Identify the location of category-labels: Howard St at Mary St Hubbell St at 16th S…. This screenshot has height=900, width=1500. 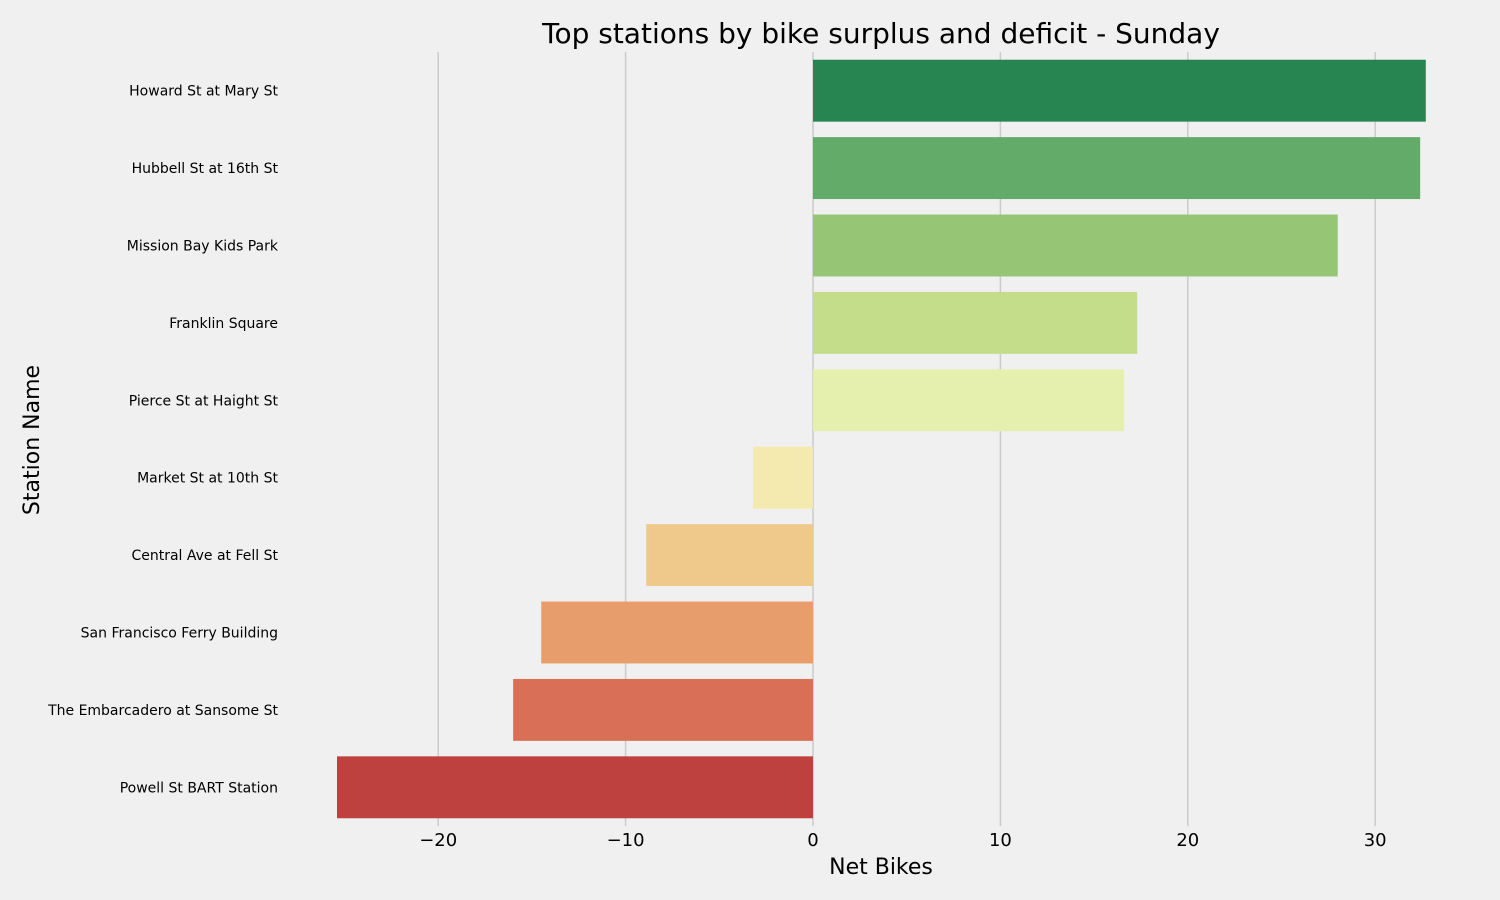
(163, 440).